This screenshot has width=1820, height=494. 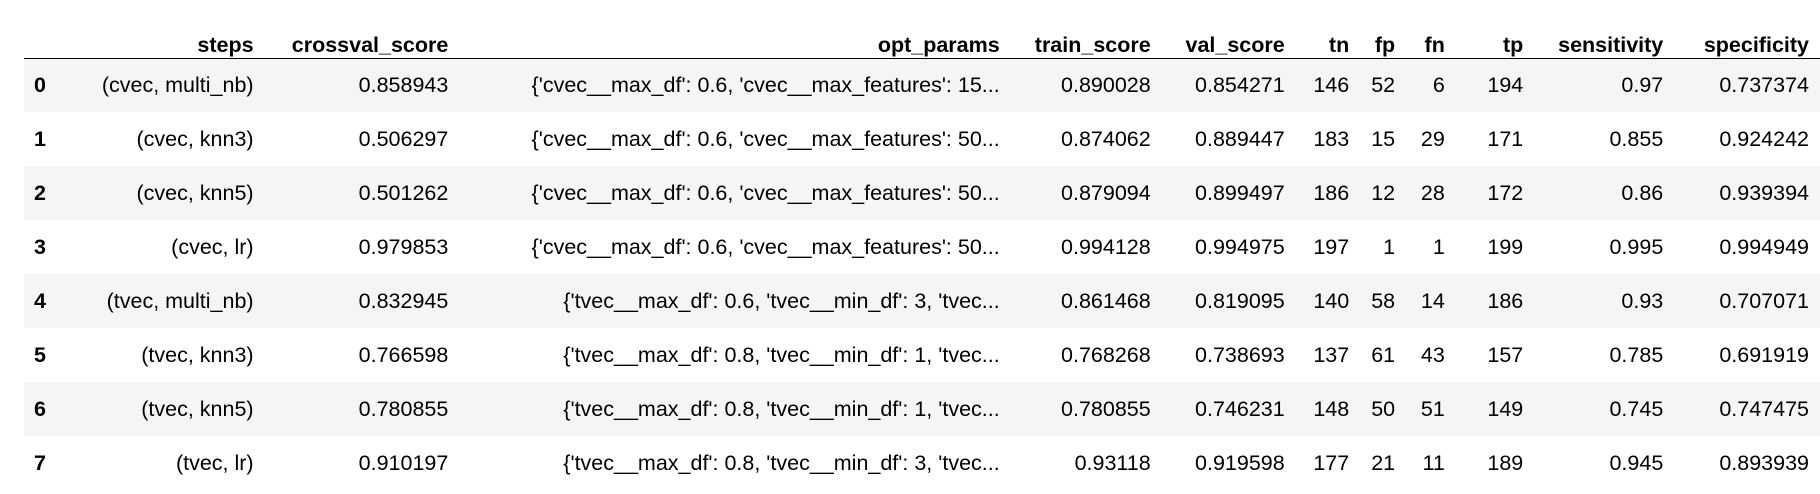 What do you see at coordinates (1505, 408) in the screenshot?
I see `tp-cell: 149` at bounding box center [1505, 408].